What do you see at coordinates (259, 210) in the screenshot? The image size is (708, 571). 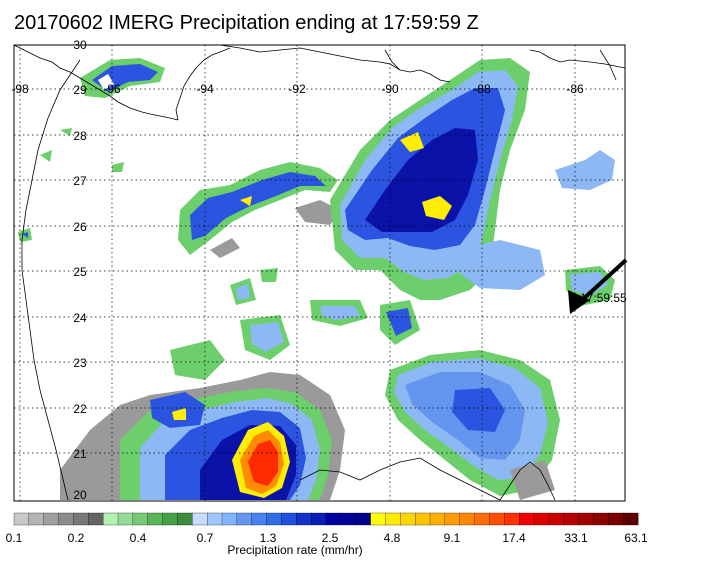 I see `precip-cluster-northern-gulf` at bounding box center [259, 210].